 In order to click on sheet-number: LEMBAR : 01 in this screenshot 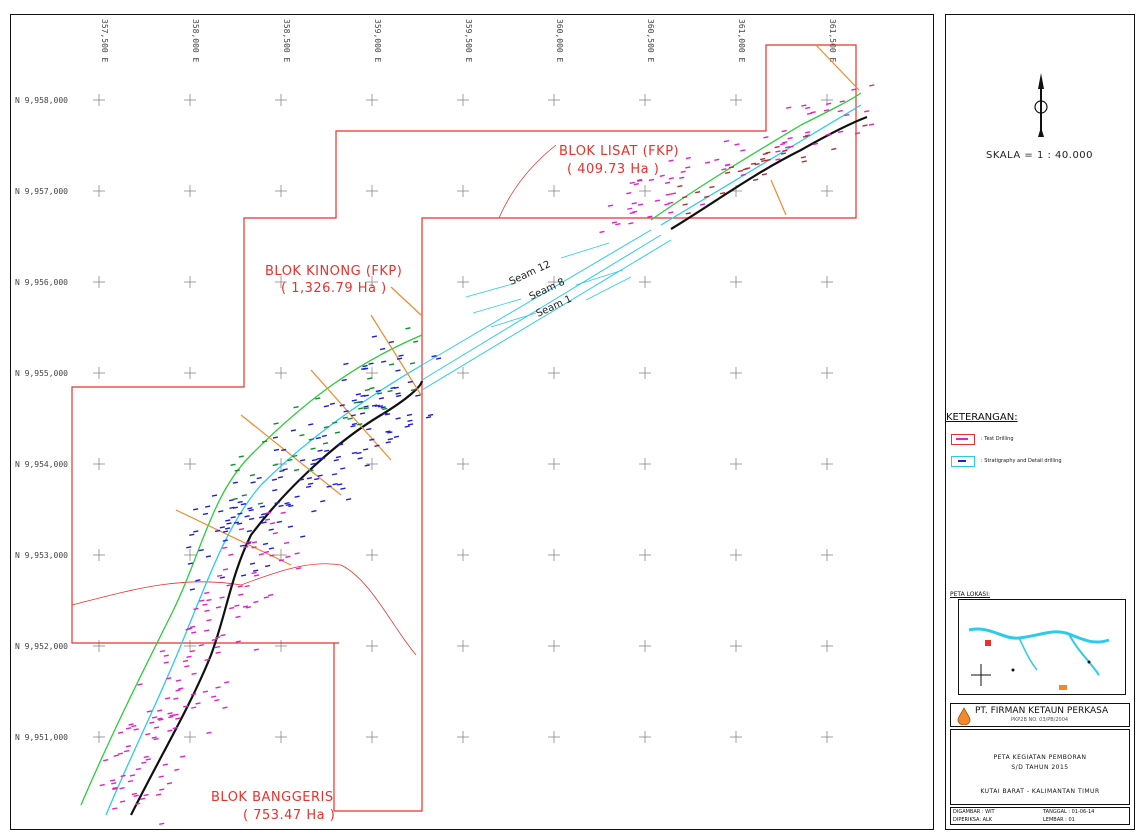, I will do `click(1059, 820)`.